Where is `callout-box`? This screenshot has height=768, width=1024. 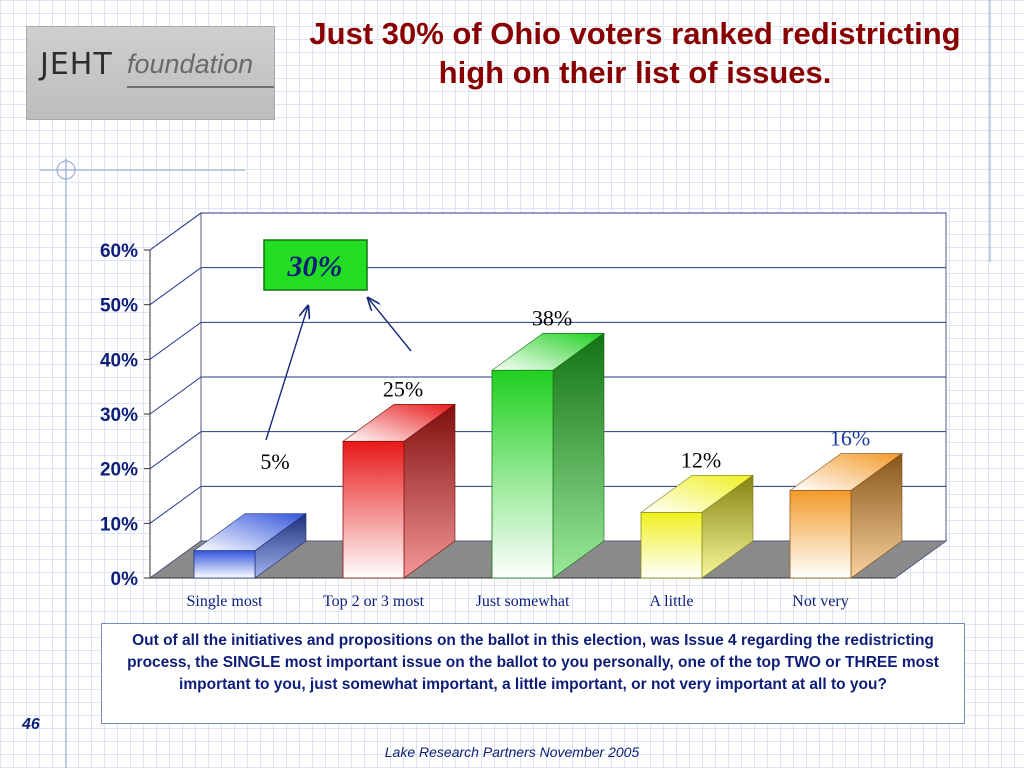
callout-box is located at coordinates (315, 265).